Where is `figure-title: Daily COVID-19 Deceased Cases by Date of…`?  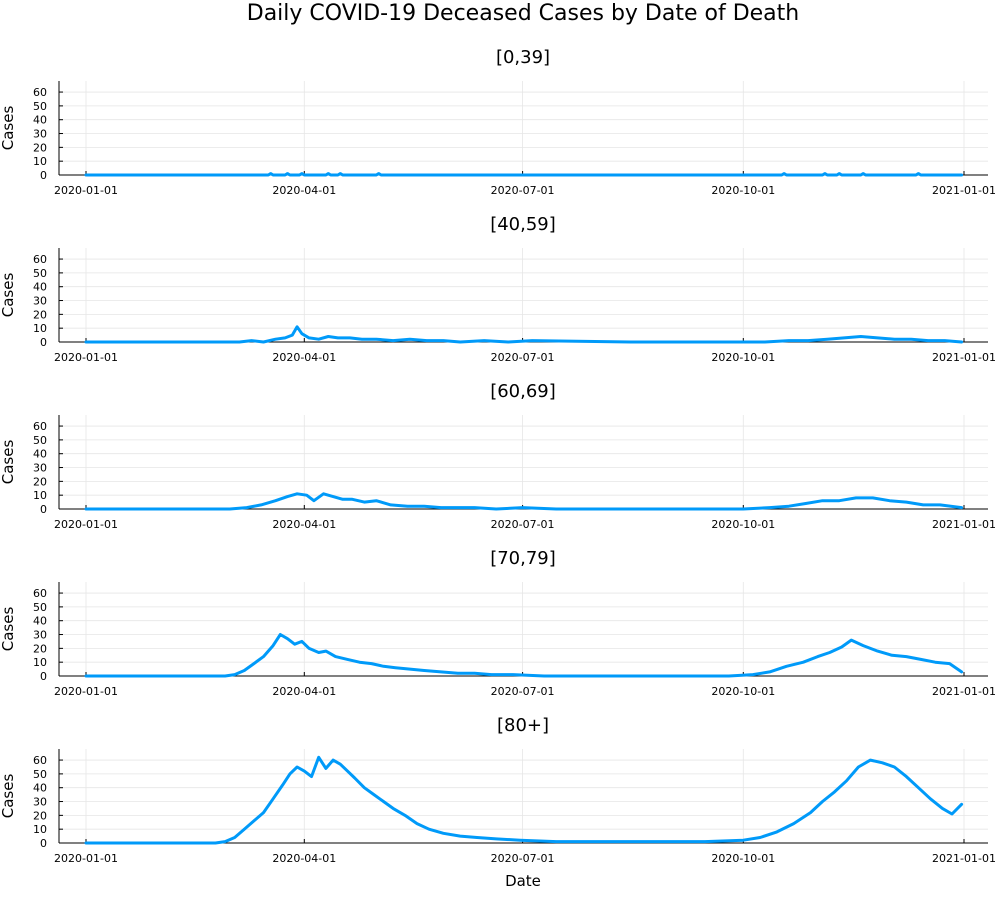
figure-title: Daily COVID-19 Deceased Cases by Date of… is located at coordinates (523, 13).